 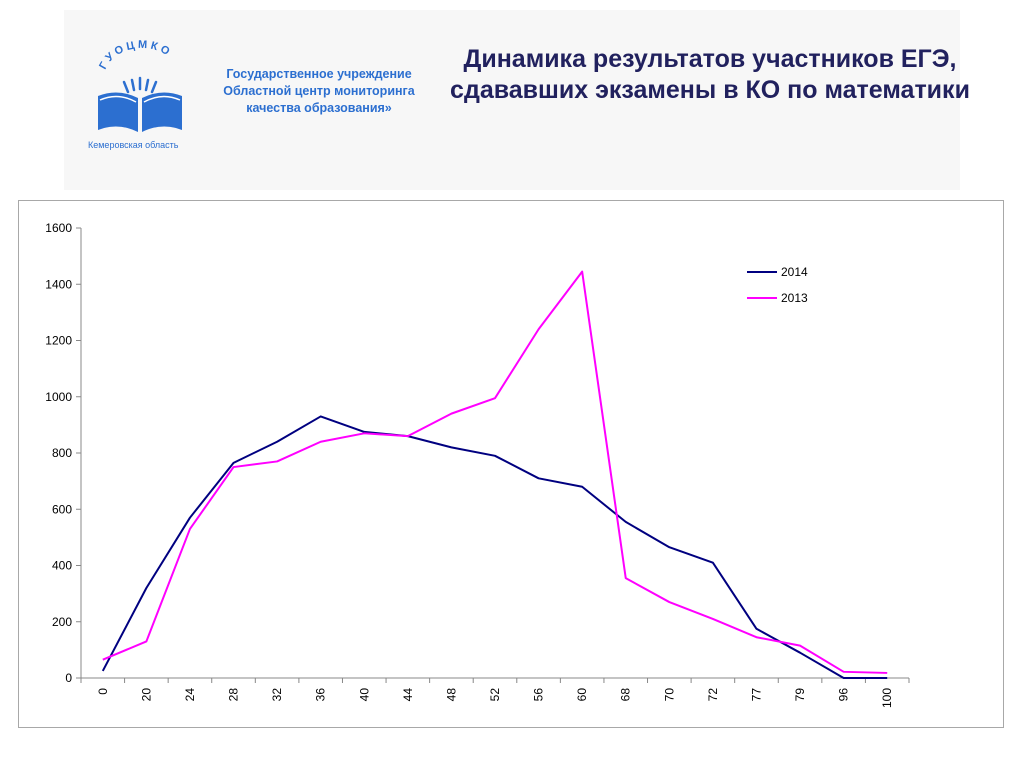 What do you see at coordinates (139, 85) in the screenshot?
I see `book-logo-icon: ГУОЦМКО` at bounding box center [139, 85].